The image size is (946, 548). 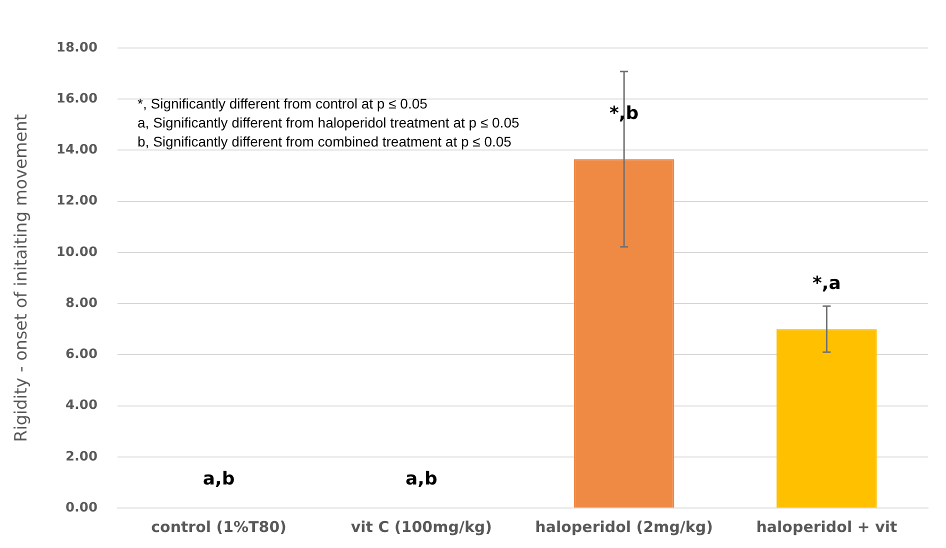 I want to click on annotation: b, Significantly different from combined treatment at p ≤ 0.05, so click(x=325, y=142).